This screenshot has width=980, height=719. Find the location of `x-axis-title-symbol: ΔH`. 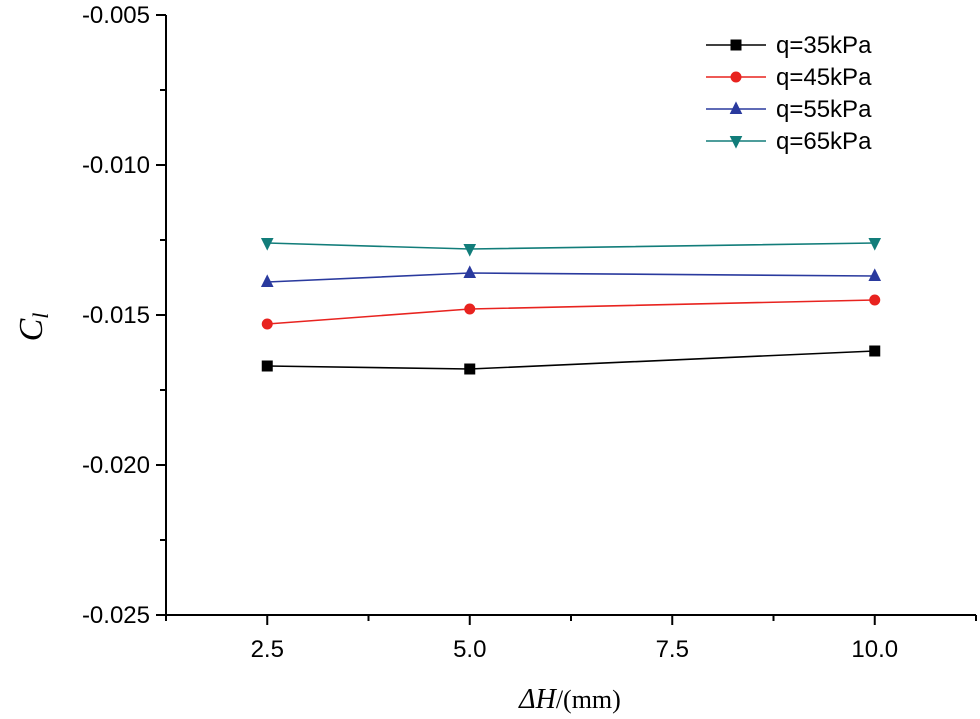

x-axis-title-symbol: ΔH is located at coordinates (537, 699).